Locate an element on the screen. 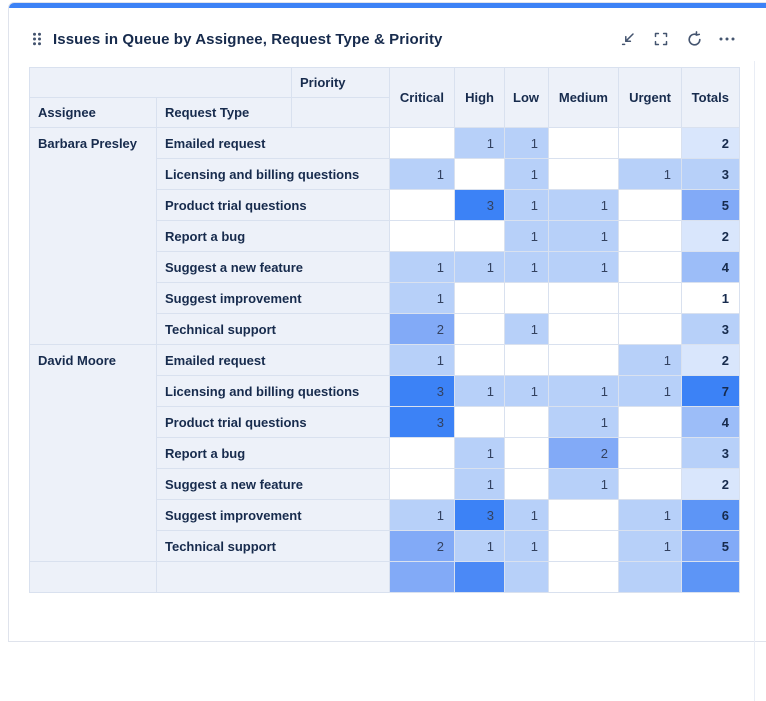  corner-header-cell is located at coordinates (160, 82).